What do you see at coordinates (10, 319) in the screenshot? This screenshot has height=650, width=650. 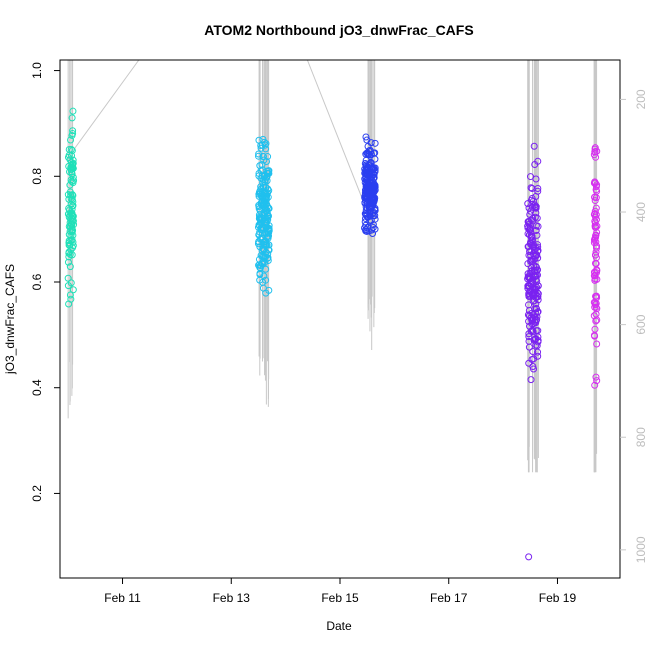 I see `y-axis-title: jO3_dnwFrac_CAFS` at bounding box center [10, 319].